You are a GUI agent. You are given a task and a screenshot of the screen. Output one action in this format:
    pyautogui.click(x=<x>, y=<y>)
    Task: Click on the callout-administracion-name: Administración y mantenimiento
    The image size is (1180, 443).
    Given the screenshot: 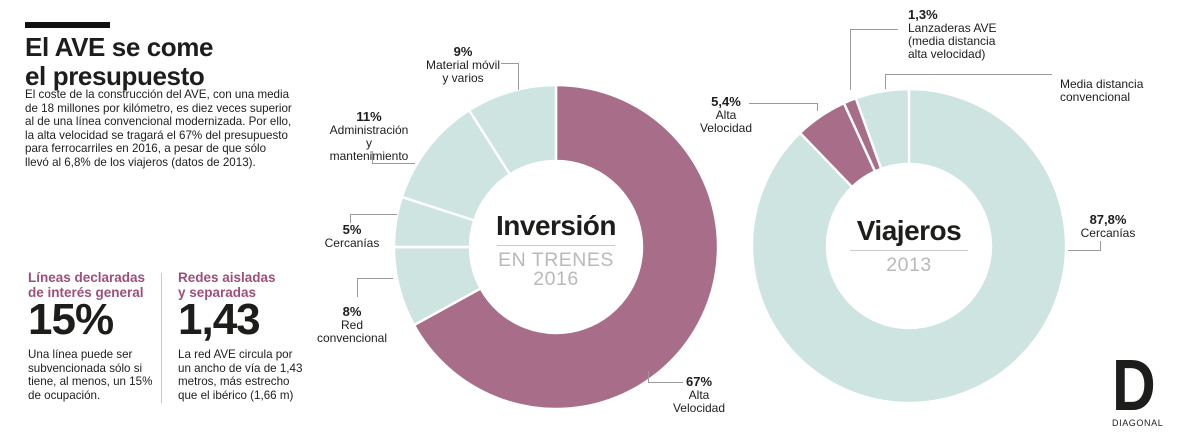 What is the action you would take?
    pyautogui.click(x=369, y=143)
    